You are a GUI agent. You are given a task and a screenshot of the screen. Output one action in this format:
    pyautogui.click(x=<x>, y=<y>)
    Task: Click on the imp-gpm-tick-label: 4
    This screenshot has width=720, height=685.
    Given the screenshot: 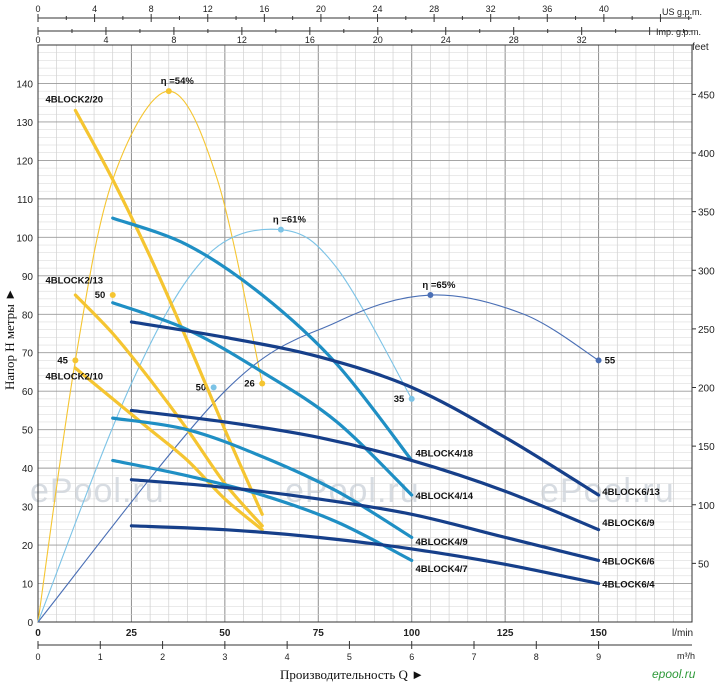 What is the action you would take?
    pyautogui.click(x=105, y=40)
    